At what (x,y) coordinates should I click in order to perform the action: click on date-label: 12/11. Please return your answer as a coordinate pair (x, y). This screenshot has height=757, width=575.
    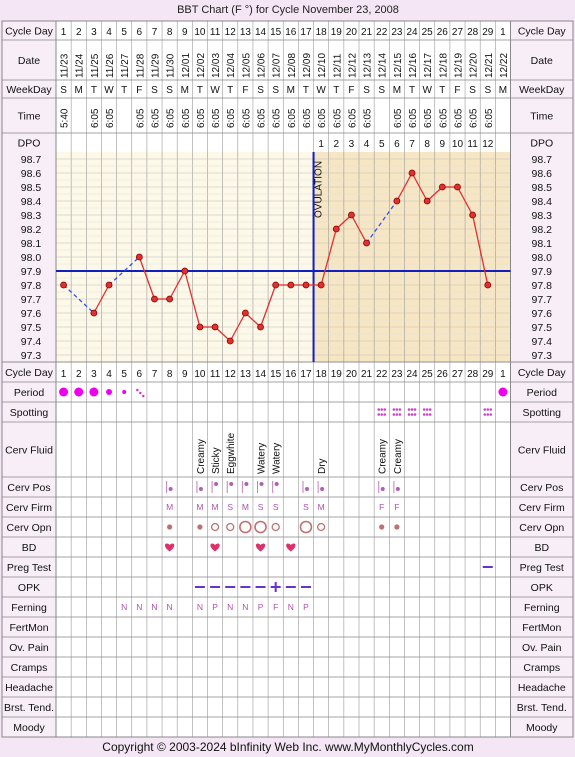
    Looking at the image, I should click on (337, 65).